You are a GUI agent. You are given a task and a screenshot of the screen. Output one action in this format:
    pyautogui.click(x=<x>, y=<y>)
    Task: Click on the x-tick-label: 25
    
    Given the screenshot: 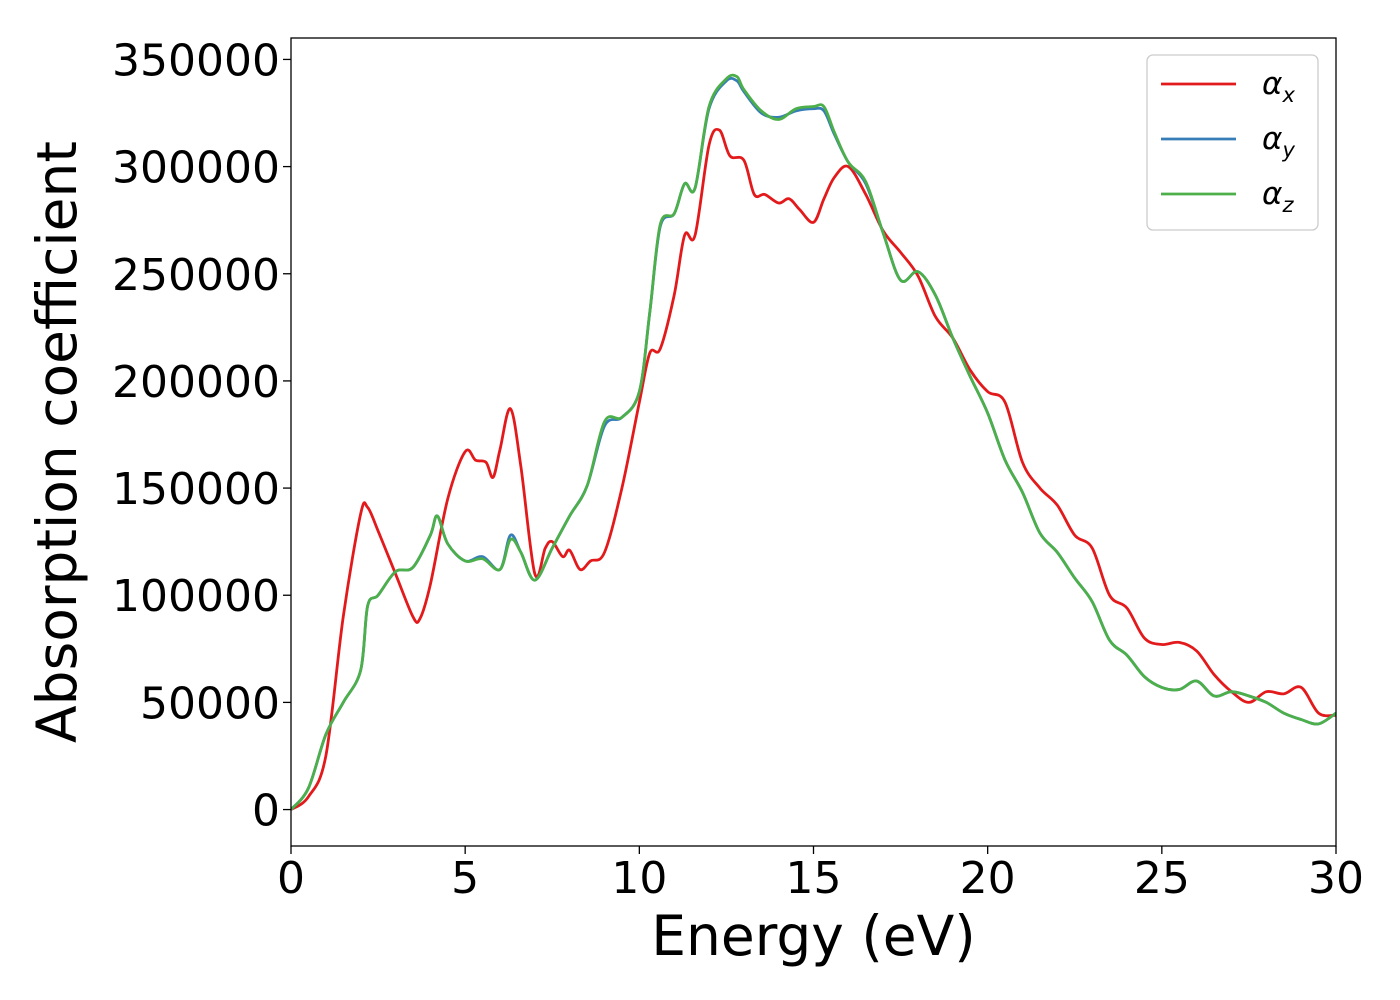 What is the action you would take?
    pyautogui.click(x=1162, y=878)
    